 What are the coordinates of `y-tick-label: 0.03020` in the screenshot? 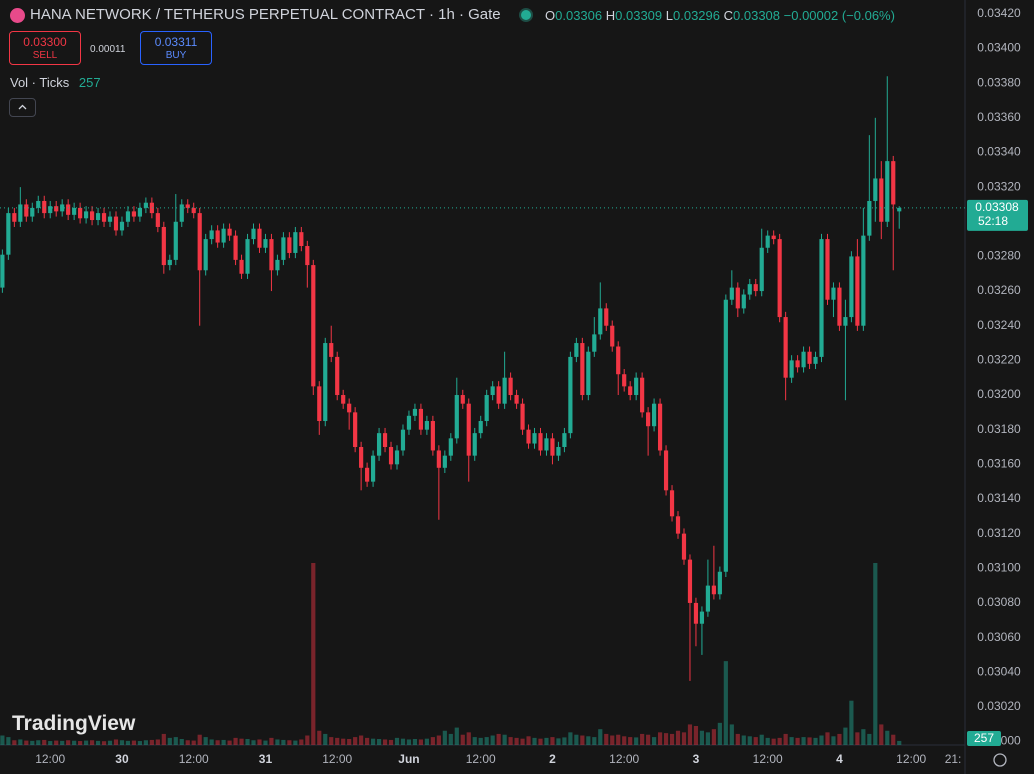 It's located at (999, 706).